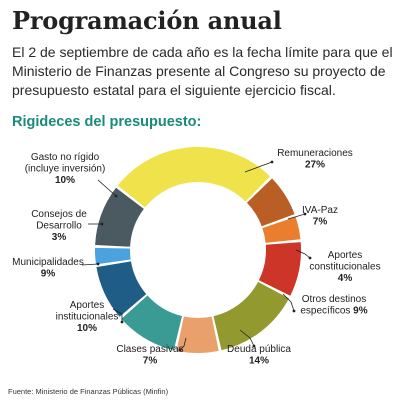 The width and height of the screenshot is (400, 400). I want to click on chart-subtitle: Rigideces del presupuesto:, so click(107, 122).